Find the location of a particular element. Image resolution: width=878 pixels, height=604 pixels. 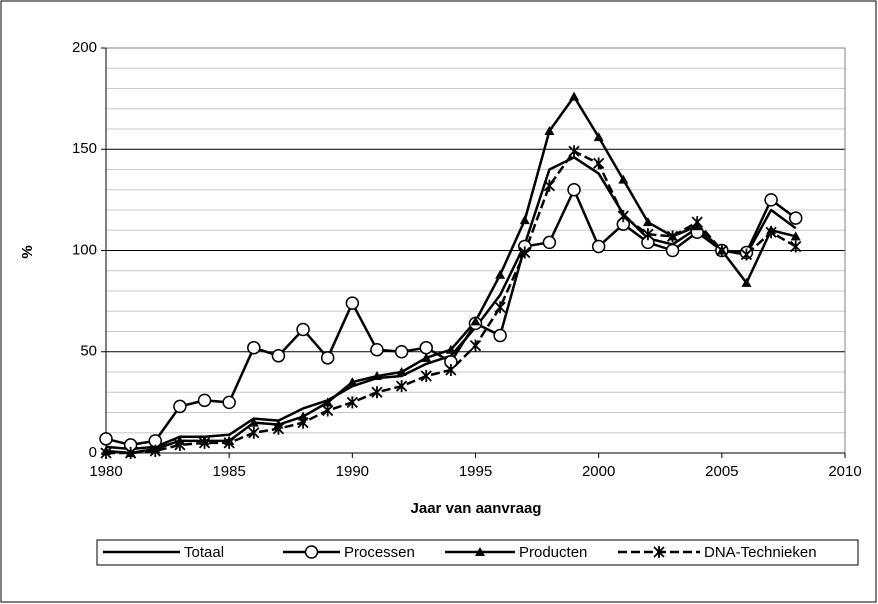

x-tick-label: 1980 is located at coordinates (105, 471).